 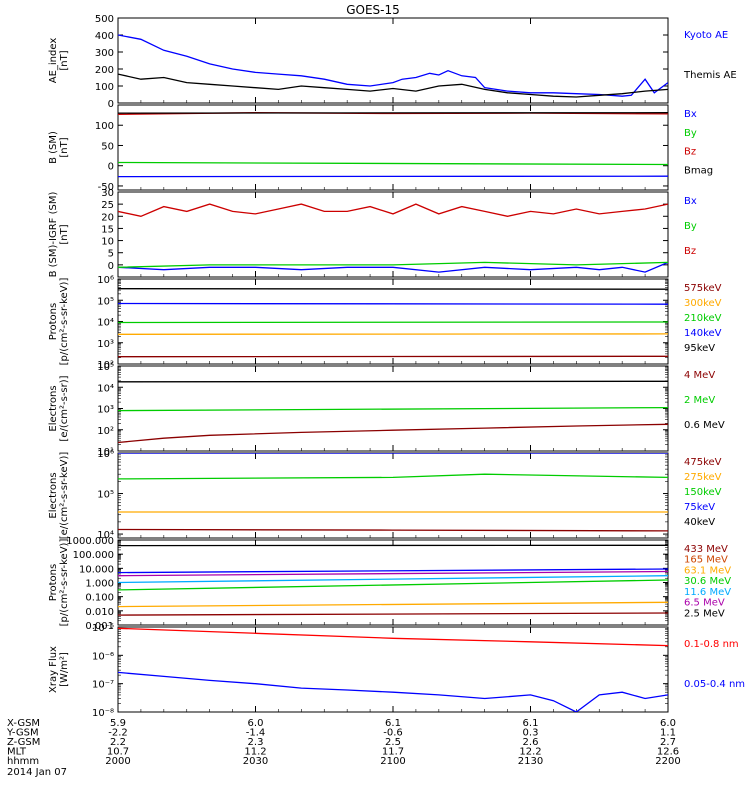 What do you see at coordinates (530, 752) in the screenshot?
I see `orbit-value: 12.2` at bounding box center [530, 752].